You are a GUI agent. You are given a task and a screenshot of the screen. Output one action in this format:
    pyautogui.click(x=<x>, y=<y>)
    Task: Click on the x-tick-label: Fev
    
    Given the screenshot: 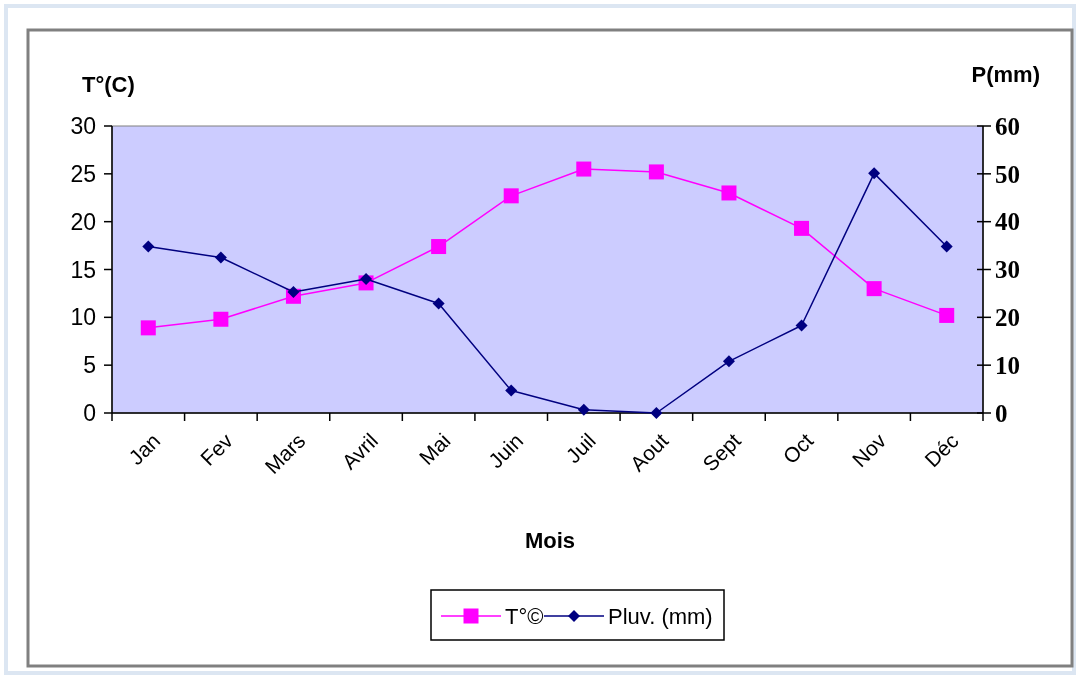 What is the action you would take?
    pyautogui.click(x=216, y=449)
    